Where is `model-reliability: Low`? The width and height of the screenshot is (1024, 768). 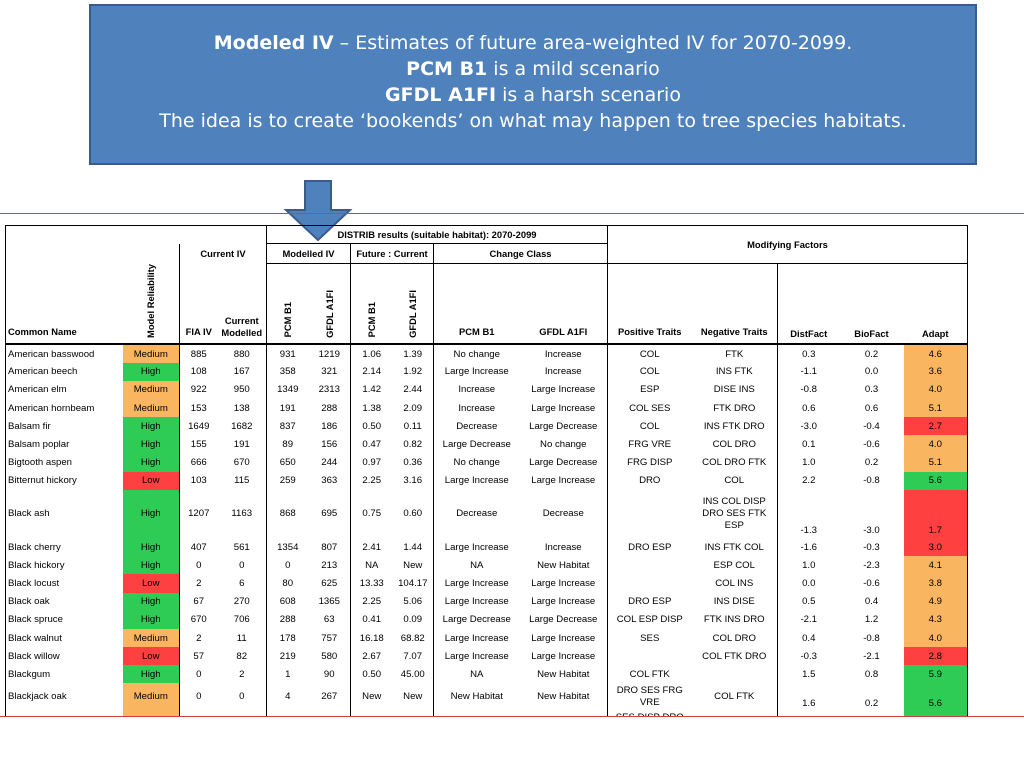
model-reliability: Low is located at coordinates (151, 656).